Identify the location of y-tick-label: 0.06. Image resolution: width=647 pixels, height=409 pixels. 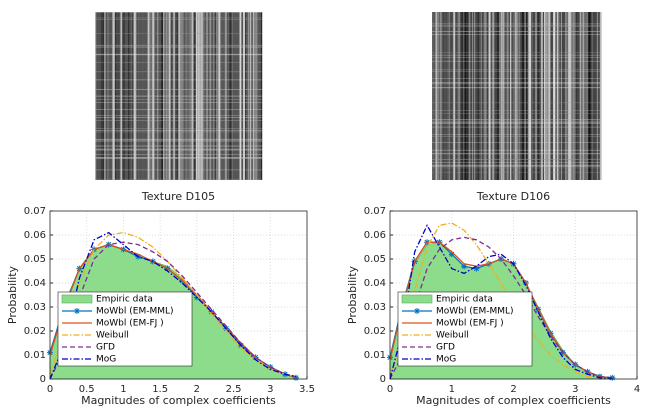
(35, 235).